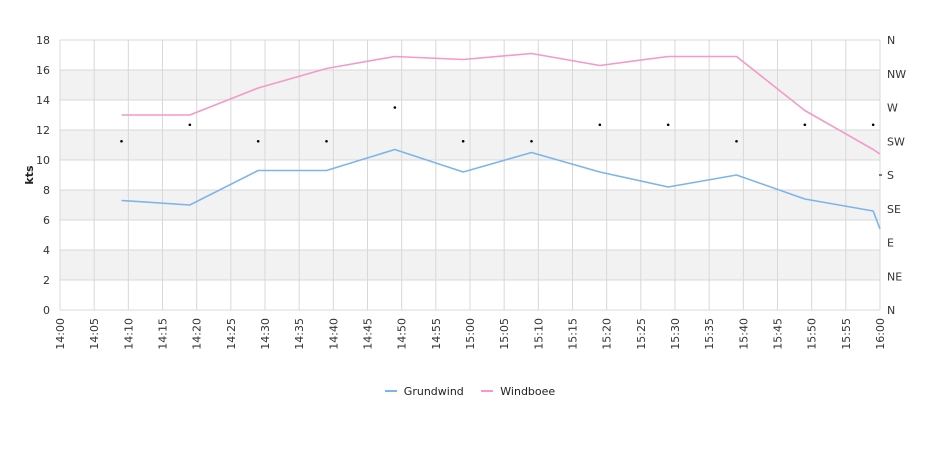  I want to click on y-tick-label: 12, so click(43, 130).